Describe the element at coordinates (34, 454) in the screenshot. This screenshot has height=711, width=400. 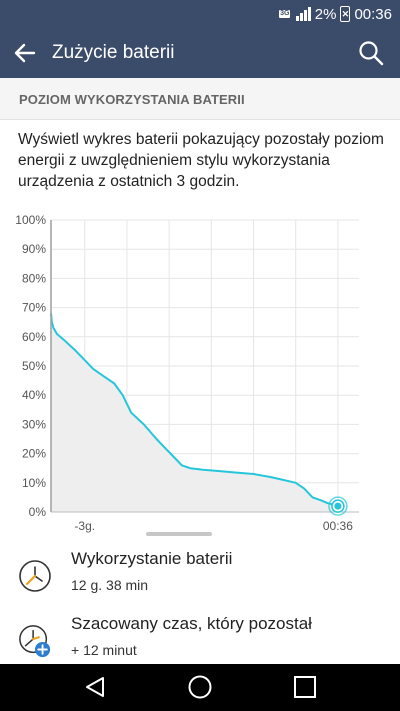
I see `chart-y-tick-label: 20%` at that location.